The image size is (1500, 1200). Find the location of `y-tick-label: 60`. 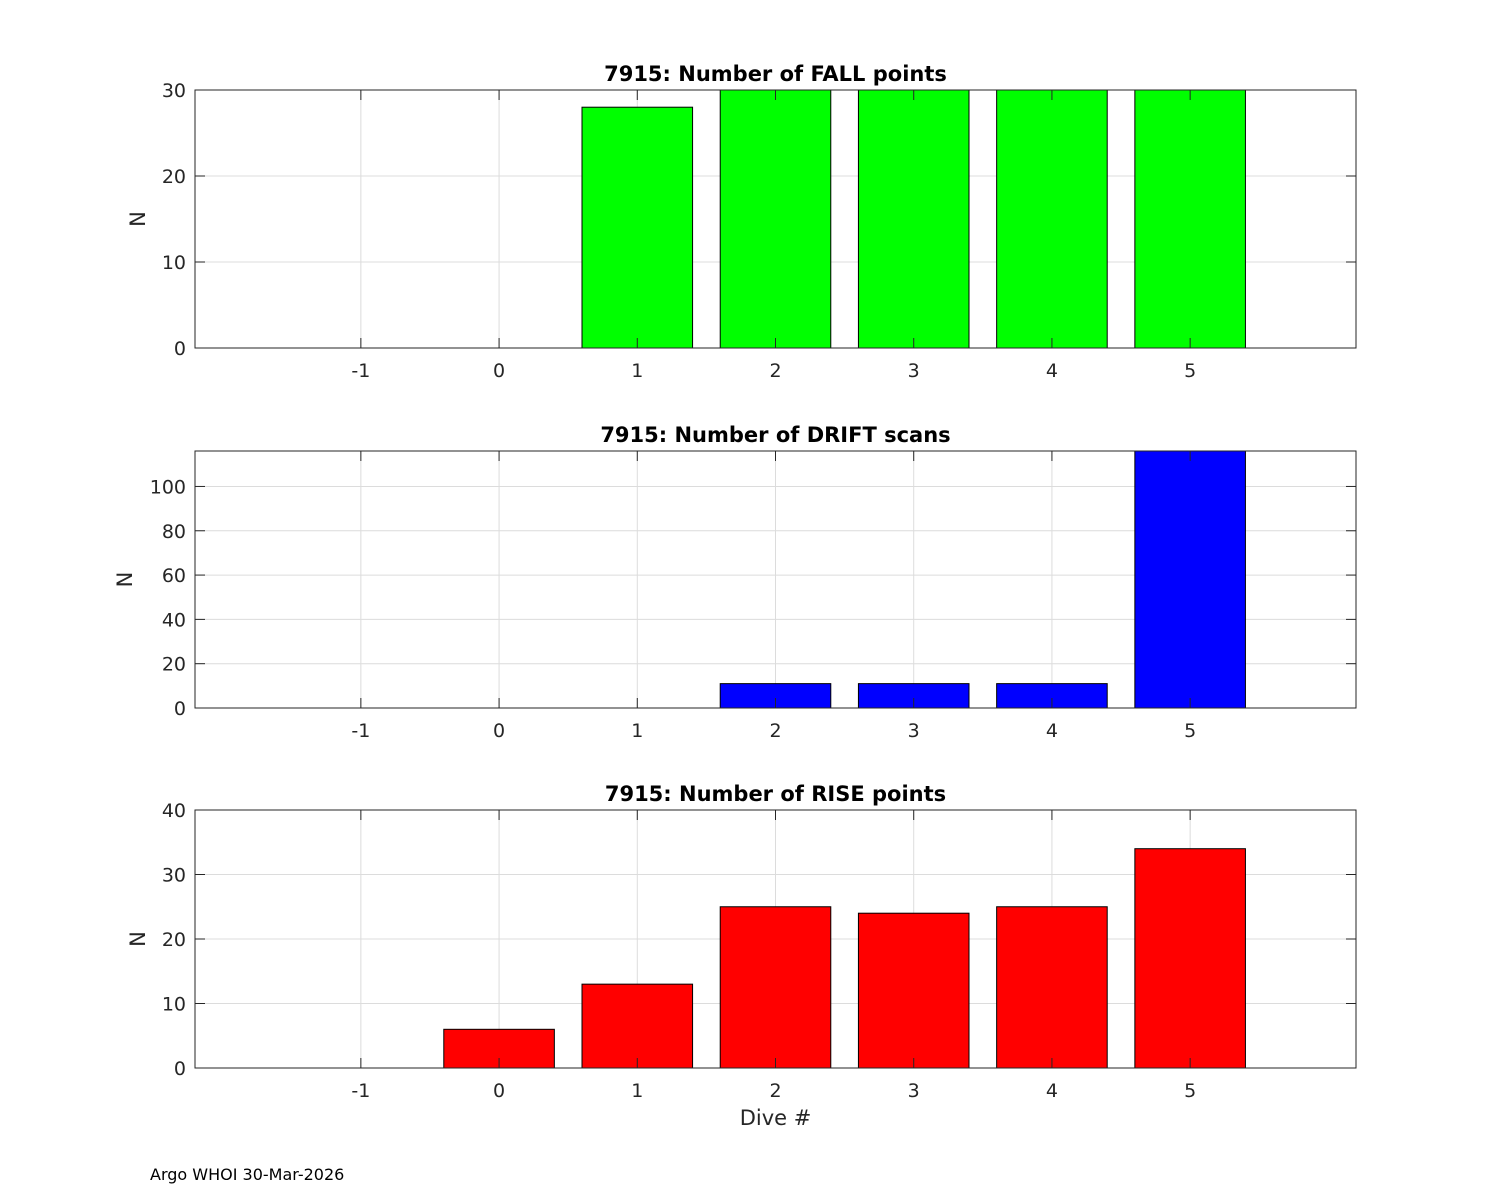

y-tick-label: 60 is located at coordinates (174, 576).